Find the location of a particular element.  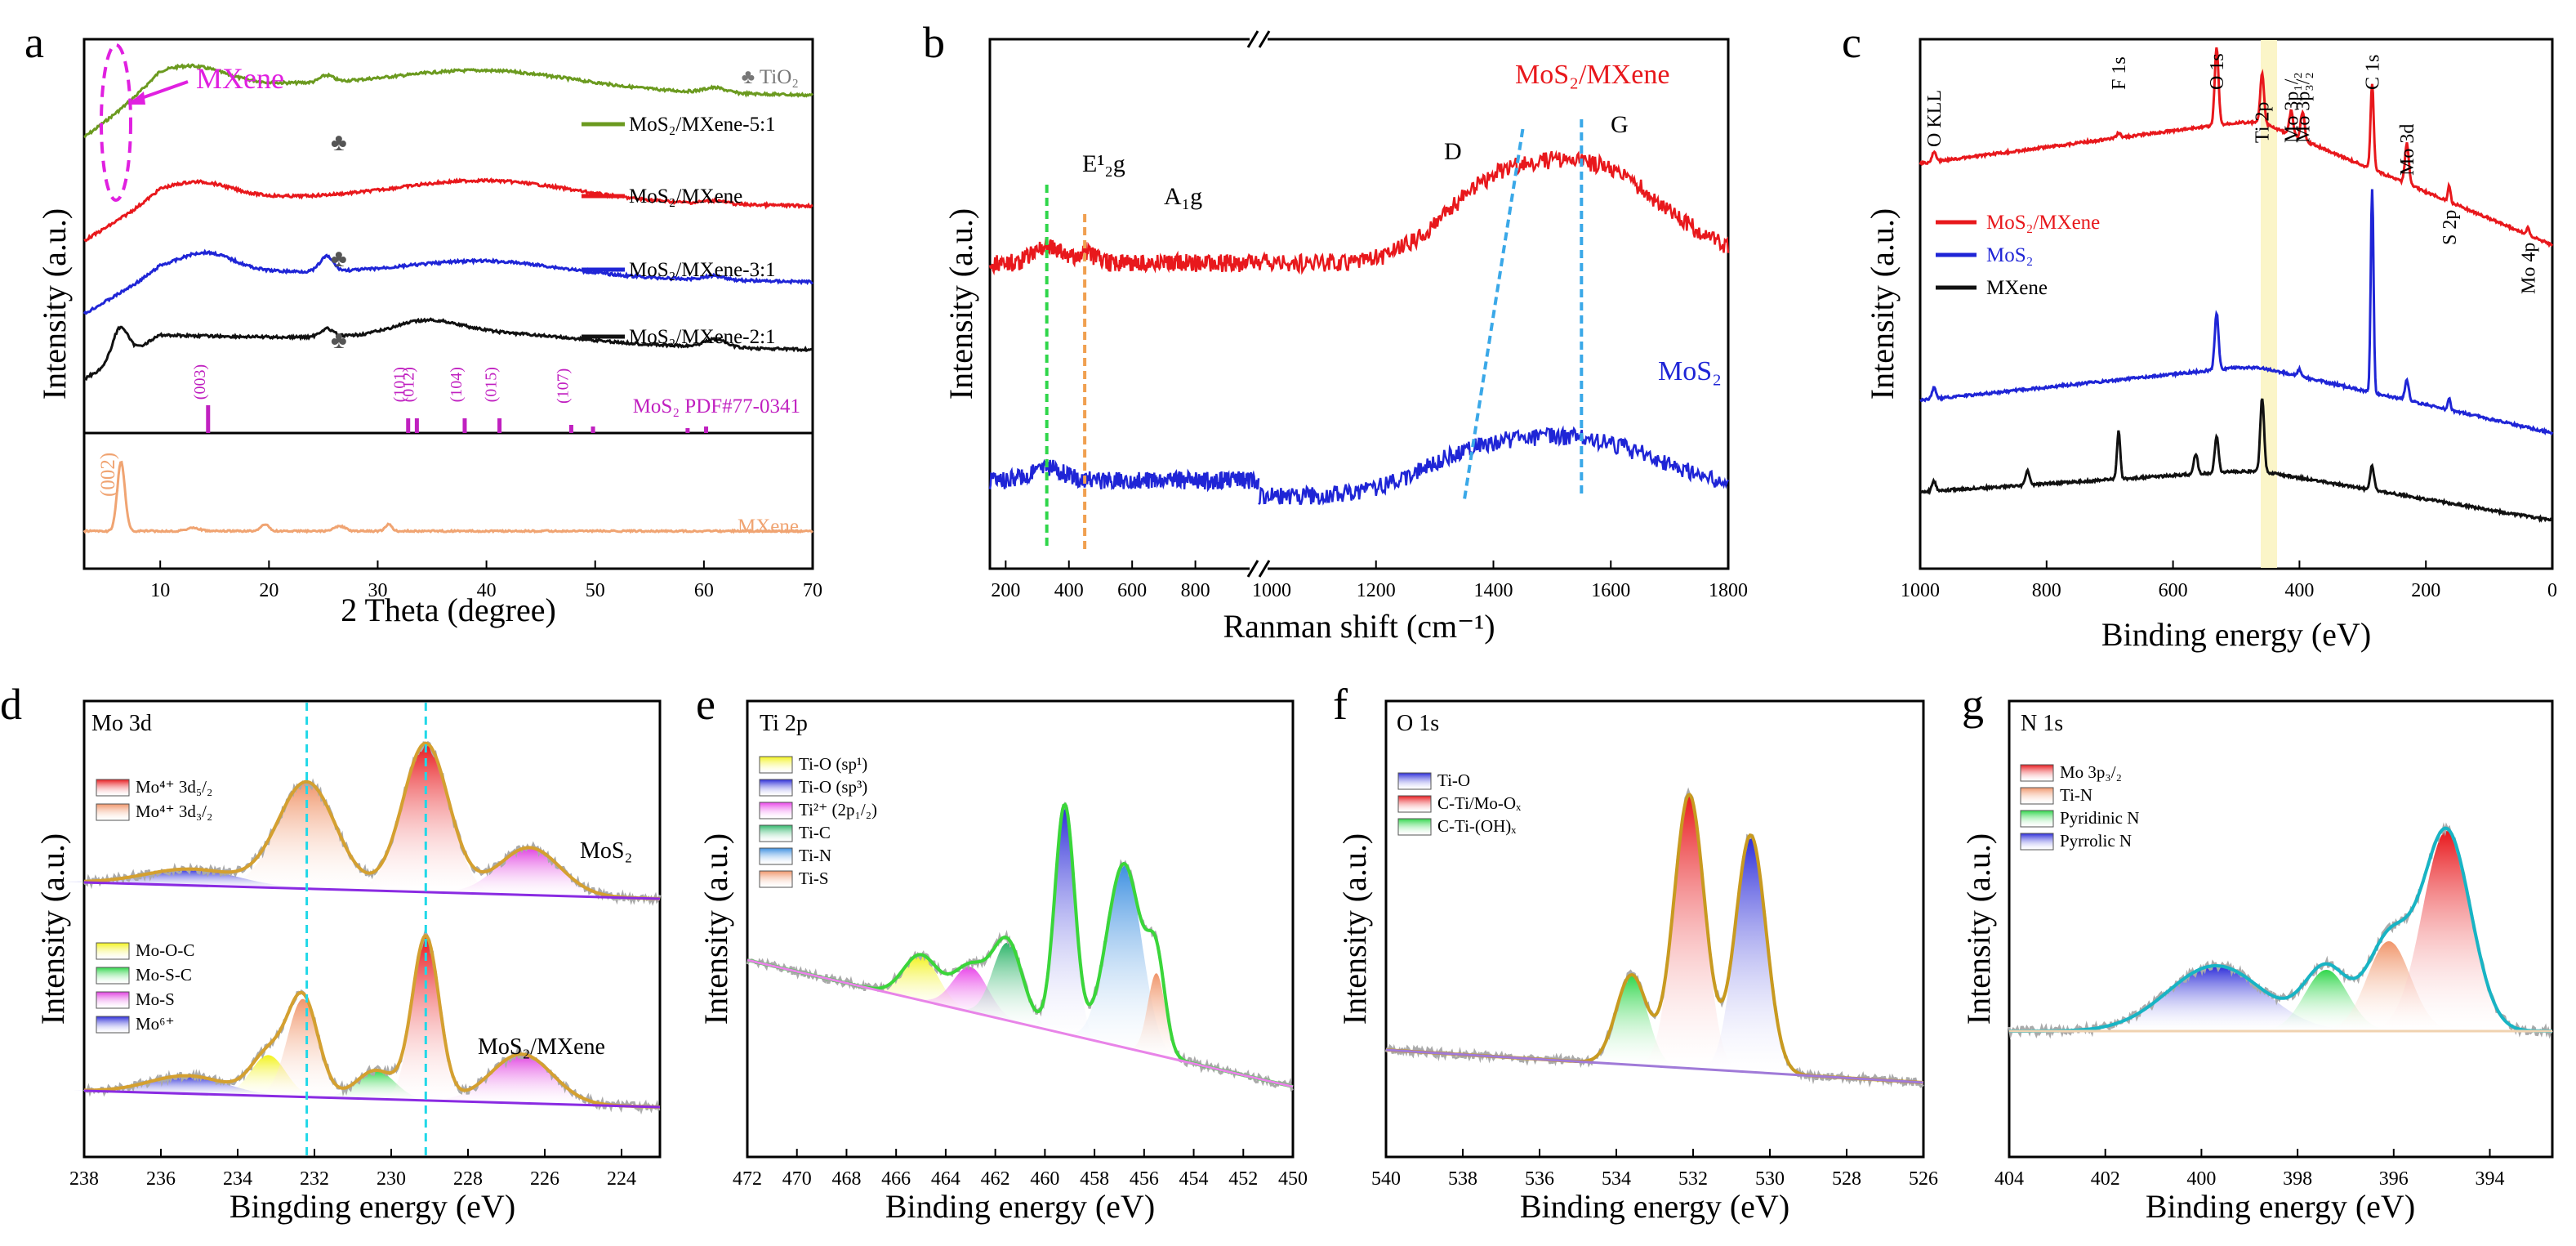

f-series-component is located at coordinates (1689, 931).